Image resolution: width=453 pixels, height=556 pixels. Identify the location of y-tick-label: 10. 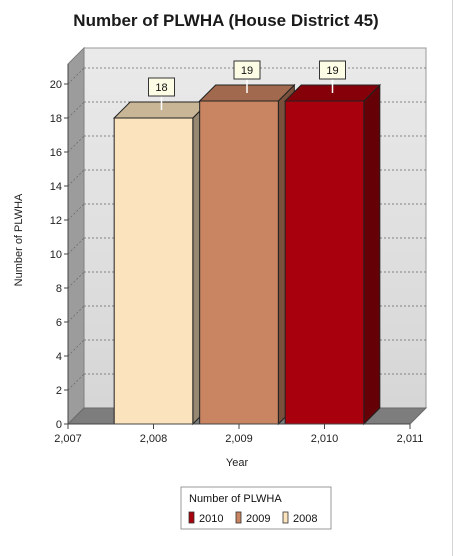
(56, 255).